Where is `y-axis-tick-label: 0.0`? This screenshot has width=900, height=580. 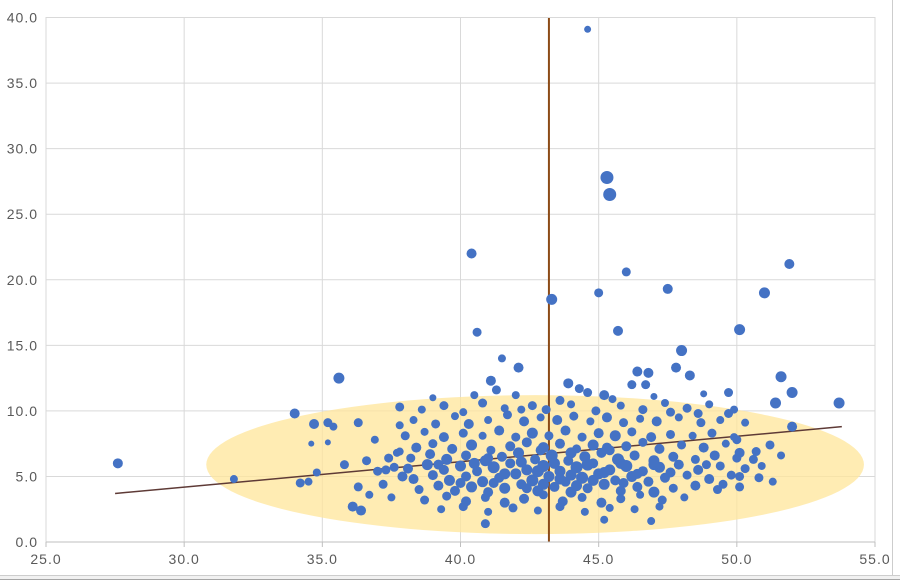
y-axis-tick-label: 0.0 is located at coordinates (27, 542).